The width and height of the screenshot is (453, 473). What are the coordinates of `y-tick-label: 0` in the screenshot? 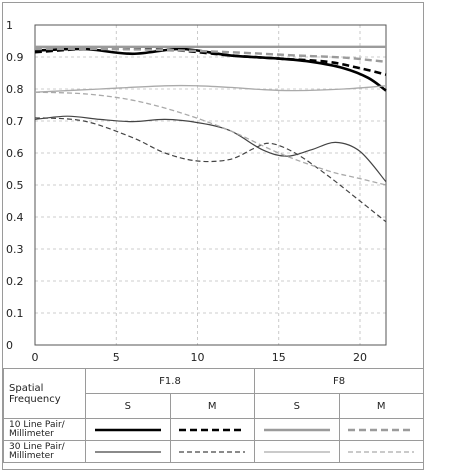 It's located at (9, 345).